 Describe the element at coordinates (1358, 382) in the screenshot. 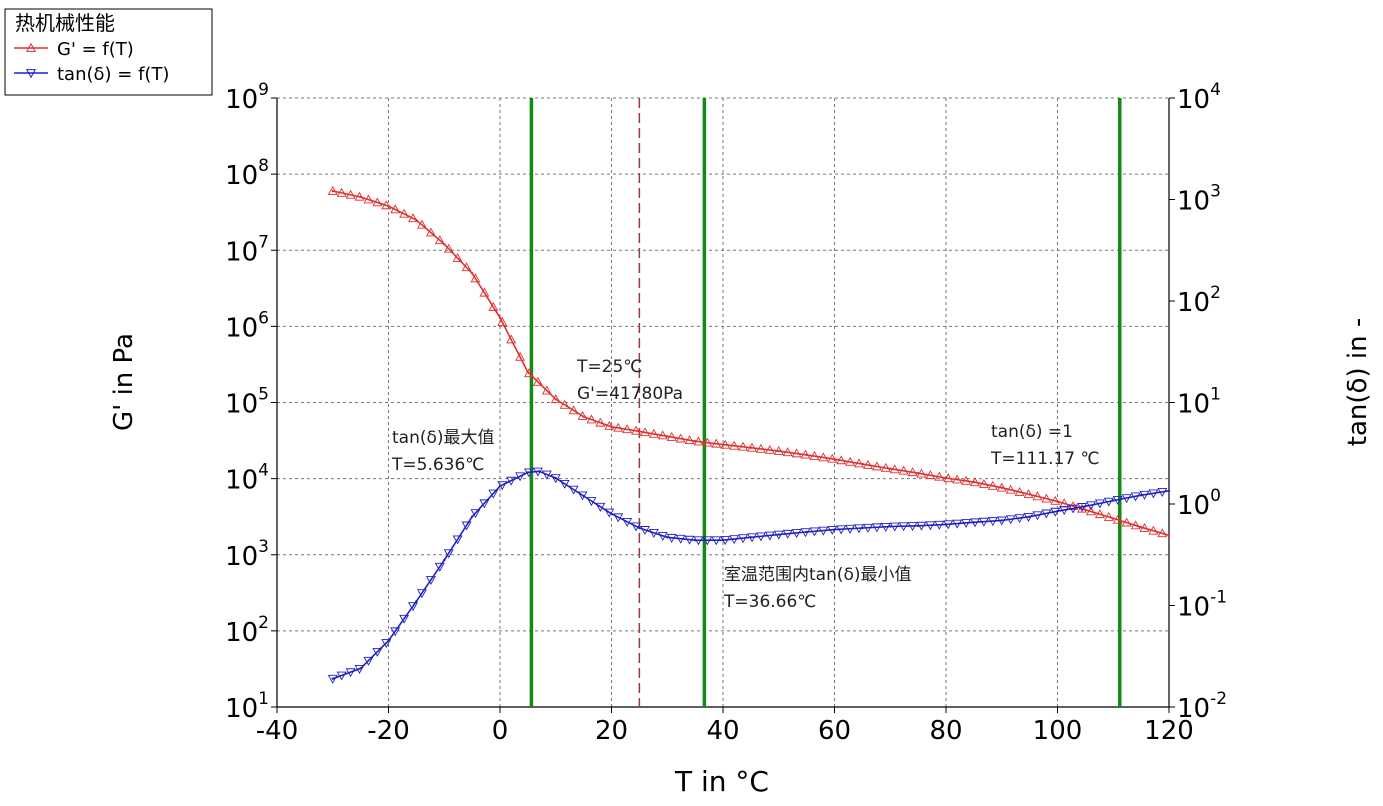

I see `y2-axis-label: tan(δ) in -` at that location.